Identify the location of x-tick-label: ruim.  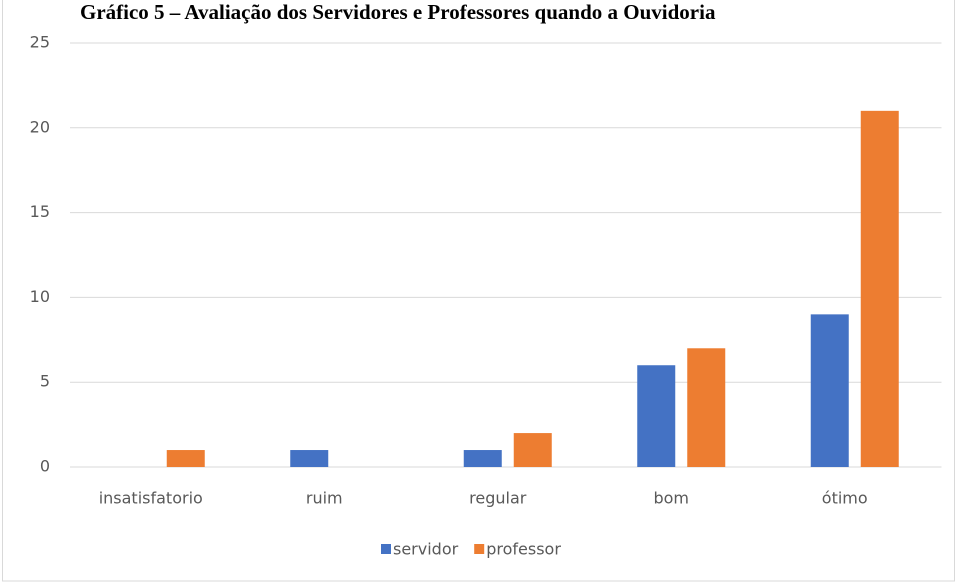
(324, 498).